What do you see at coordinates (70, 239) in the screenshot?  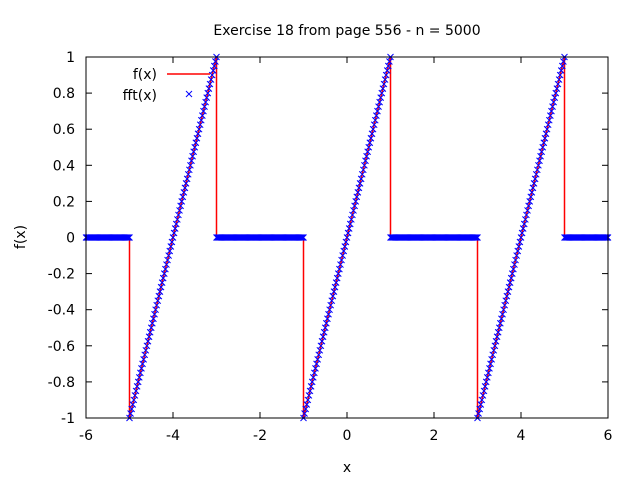 I see `y-tick-label: 0` at bounding box center [70, 239].